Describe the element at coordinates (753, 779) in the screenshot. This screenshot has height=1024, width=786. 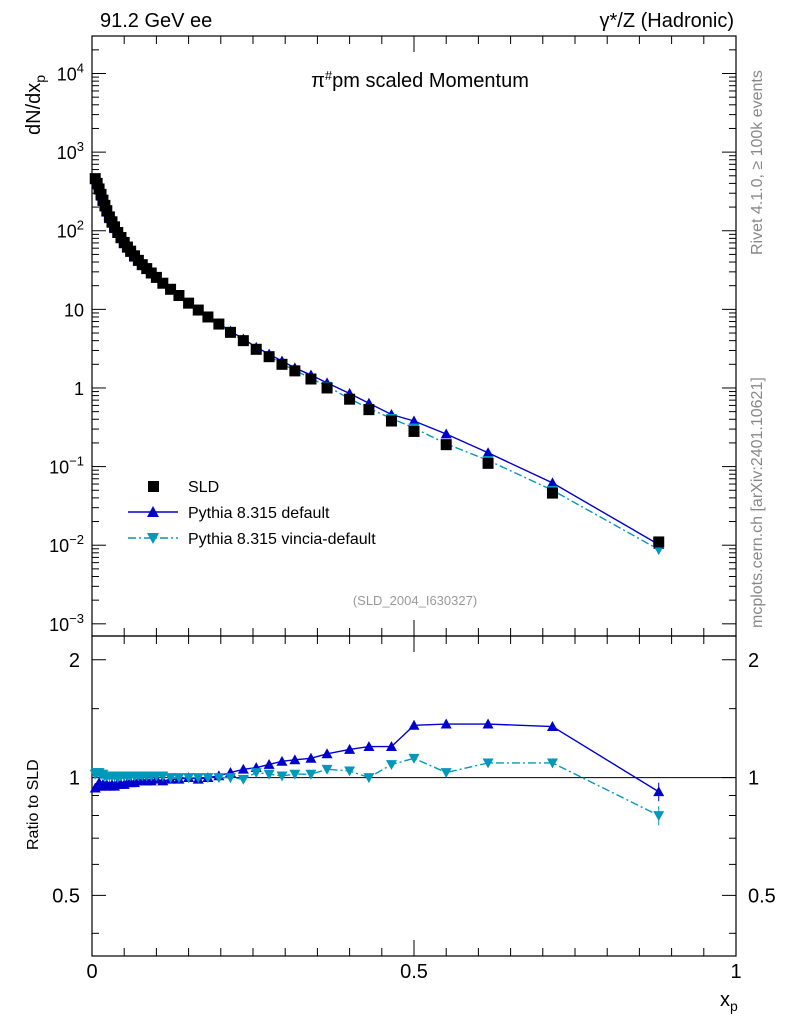
I see `ratio-ytick-label-right-1: 1` at that location.